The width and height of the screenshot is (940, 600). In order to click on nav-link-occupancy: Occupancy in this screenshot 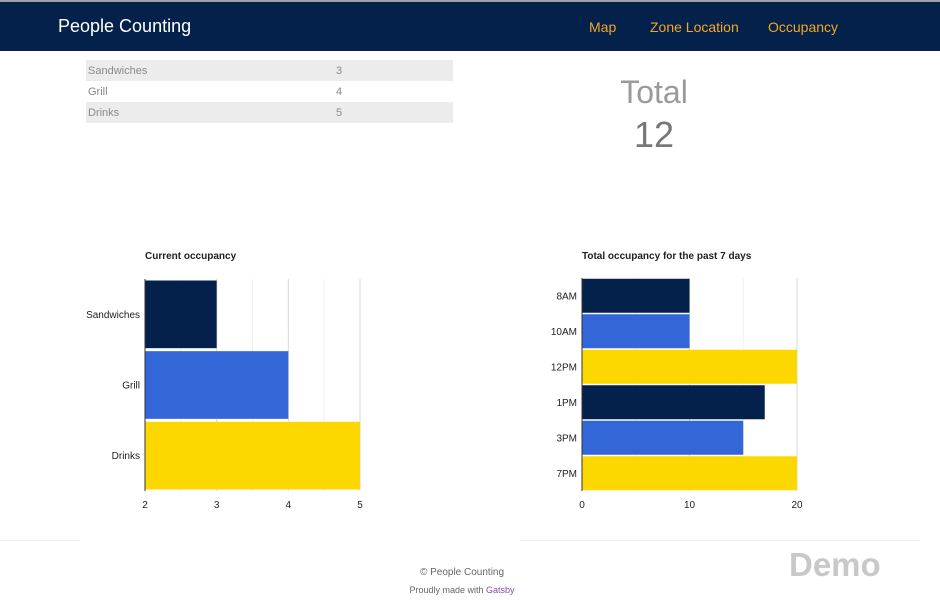, I will do `click(803, 27)`.